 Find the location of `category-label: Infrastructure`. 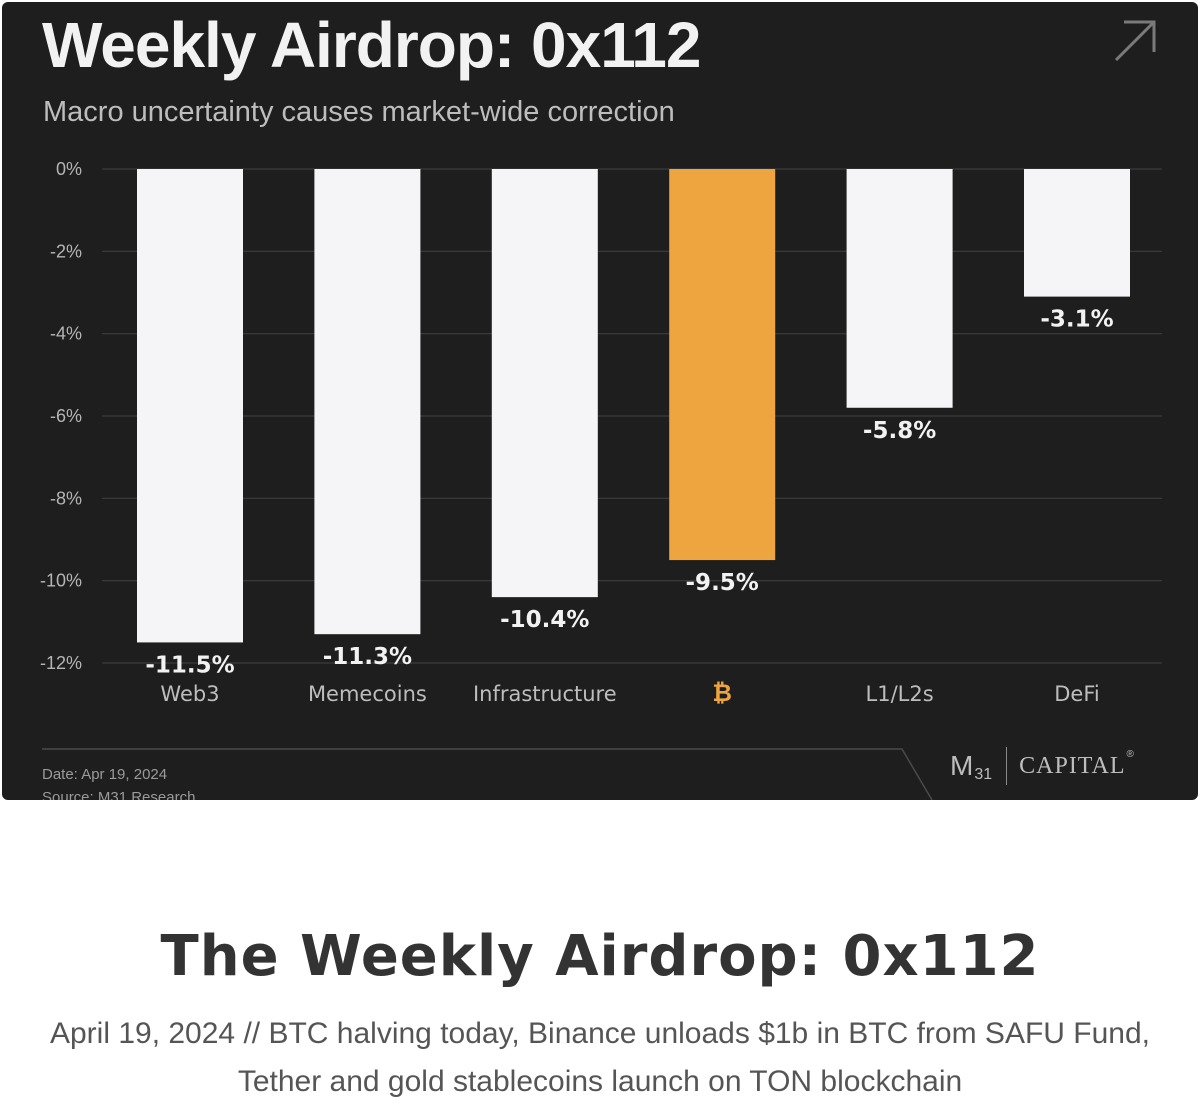

category-label: Infrastructure is located at coordinates (545, 694).